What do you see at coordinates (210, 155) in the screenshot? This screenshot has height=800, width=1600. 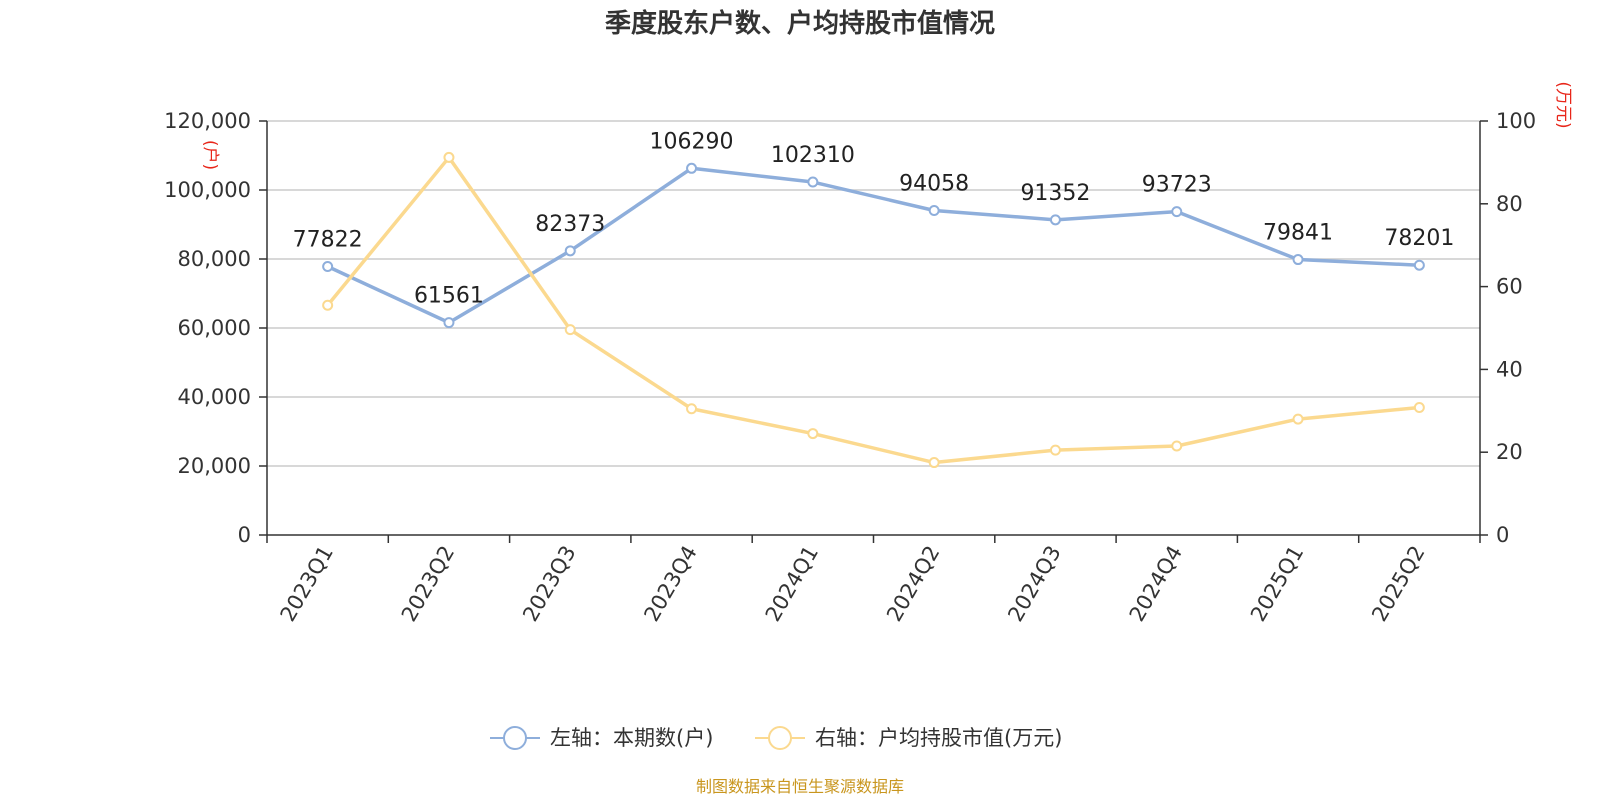 I see `left-axis-unit: (户)` at bounding box center [210, 155].